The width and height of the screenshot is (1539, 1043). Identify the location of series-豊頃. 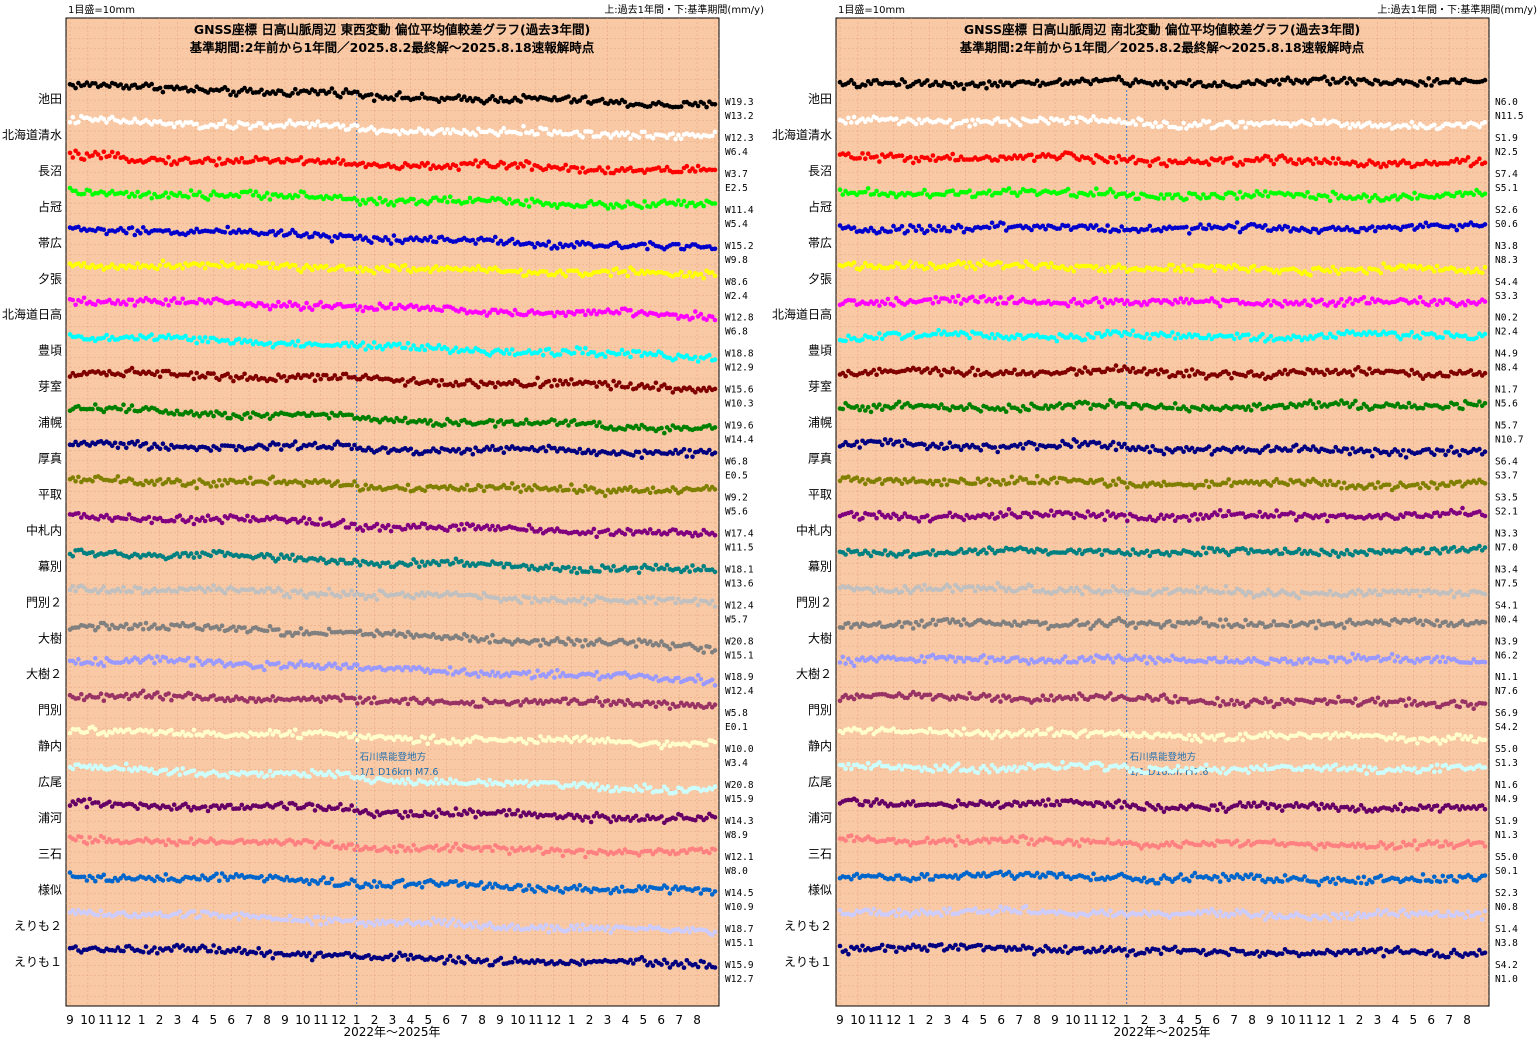
(392, 348).